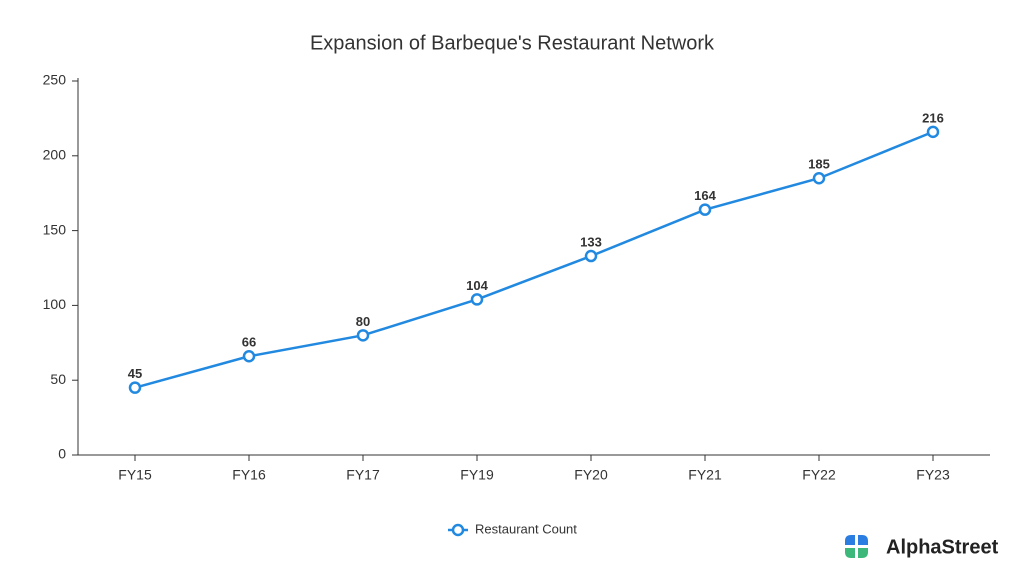 The image size is (1024, 576). What do you see at coordinates (55, 229) in the screenshot?
I see `y-tick-label: 150` at bounding box center [55, 229].